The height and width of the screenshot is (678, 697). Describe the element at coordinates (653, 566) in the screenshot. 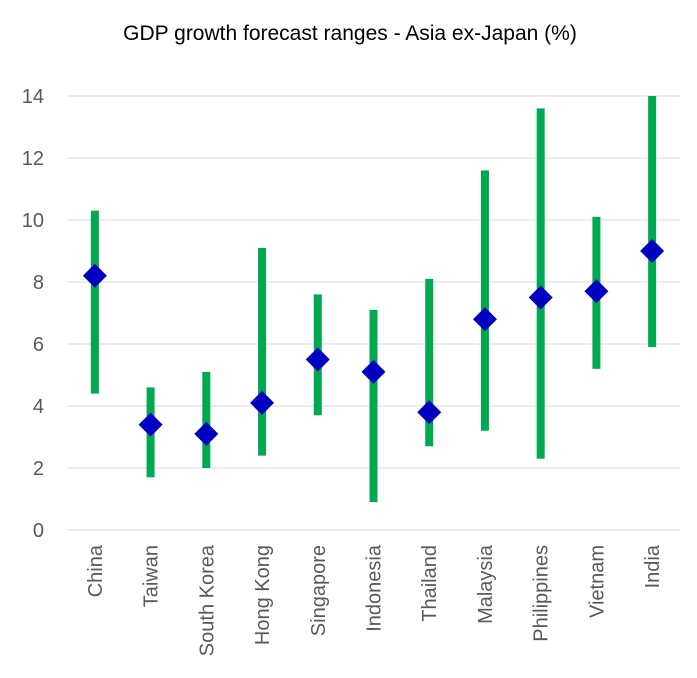

I see `x-tick-label: India` at that location.